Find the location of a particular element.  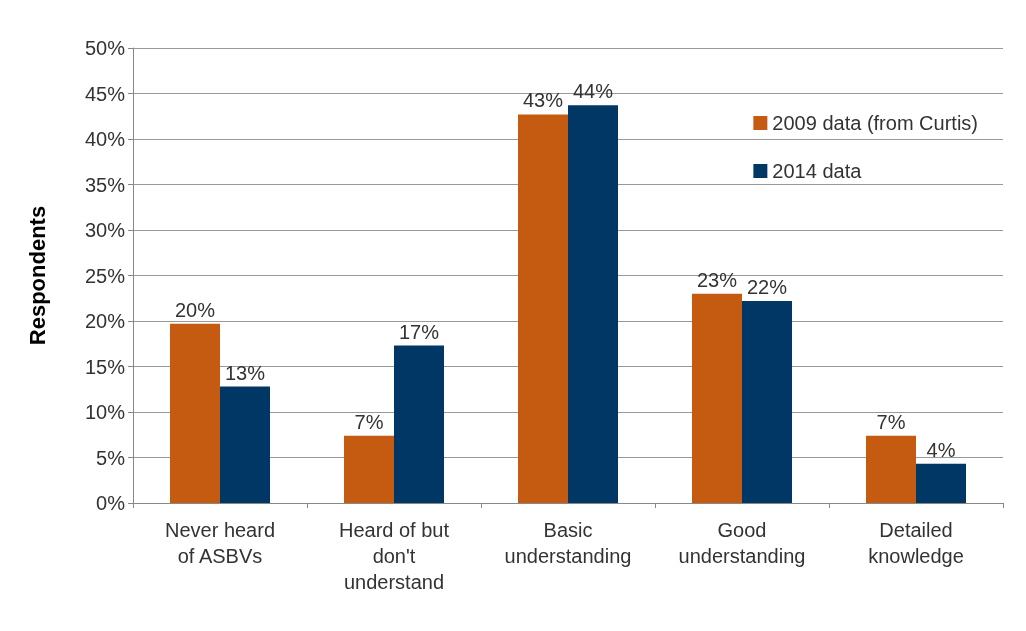

legend-label: 2014 data is located at coordinates (817, 171).